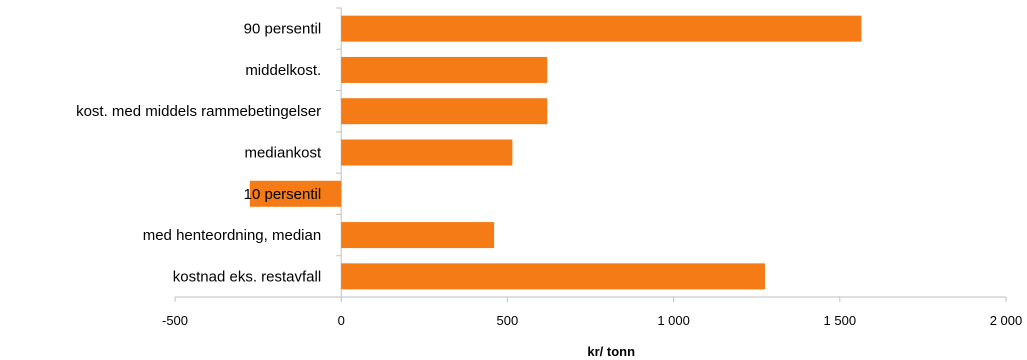  What do you see at coordinates (247, 276) in the screenshot?
I see `category-label: kostnad eks. restavfall` at bounding box center [247, 276].